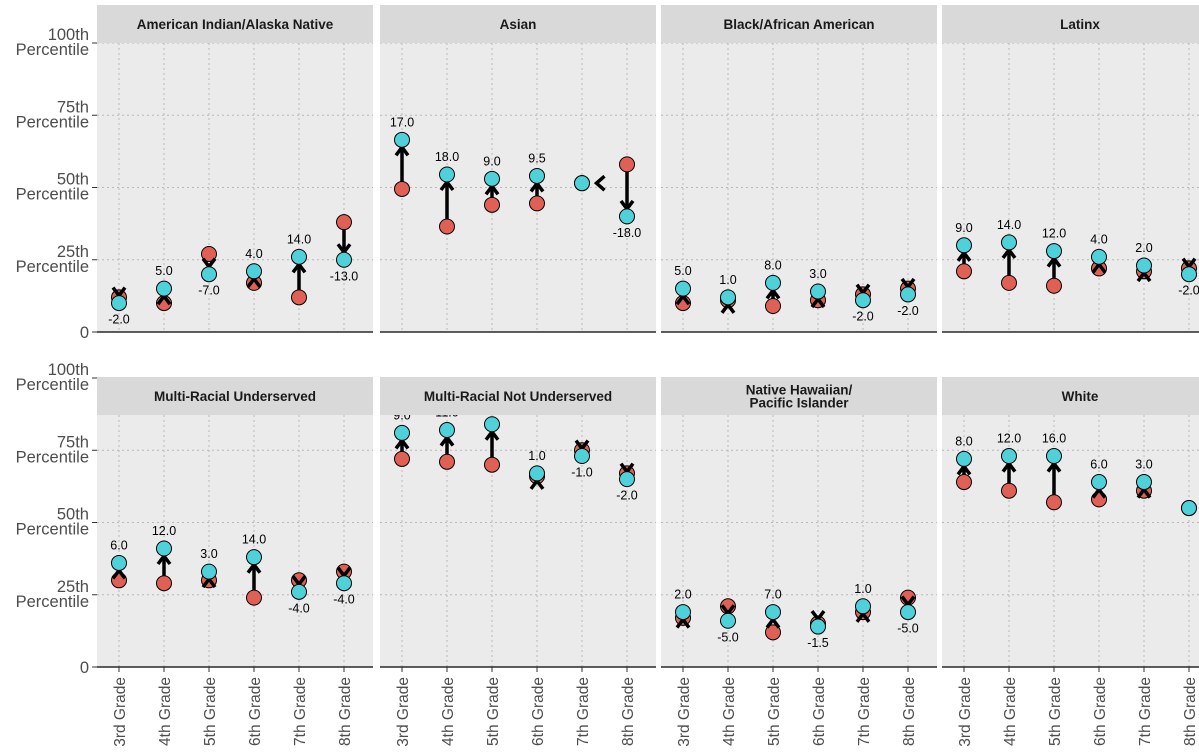  Describe the element at coordinates (799, 390) in the screenshot. I see `panel-title: Native Hawaiian/` at that location.